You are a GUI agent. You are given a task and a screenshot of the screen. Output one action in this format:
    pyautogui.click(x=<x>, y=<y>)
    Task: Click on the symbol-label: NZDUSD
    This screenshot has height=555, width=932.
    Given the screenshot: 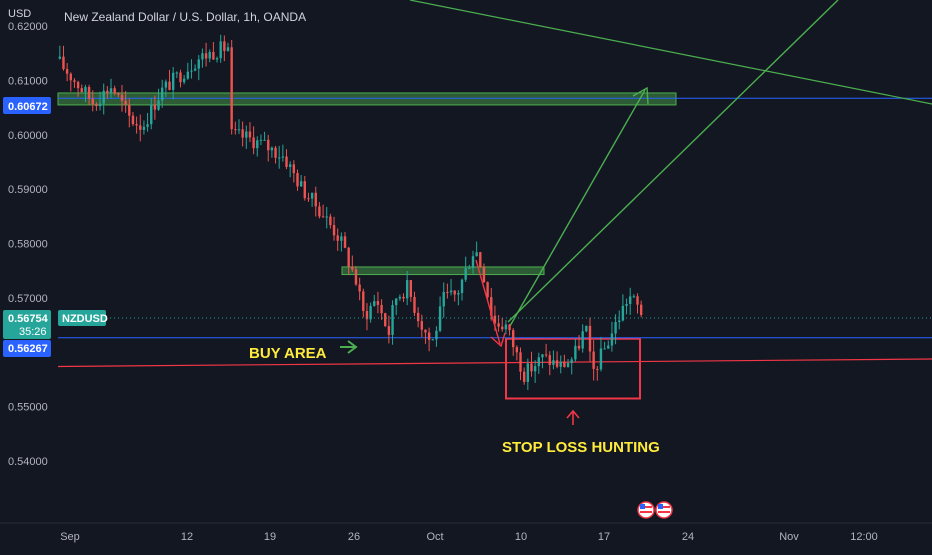 What is the action you would take?
    pyautogui.click(x=85, y=319)
    